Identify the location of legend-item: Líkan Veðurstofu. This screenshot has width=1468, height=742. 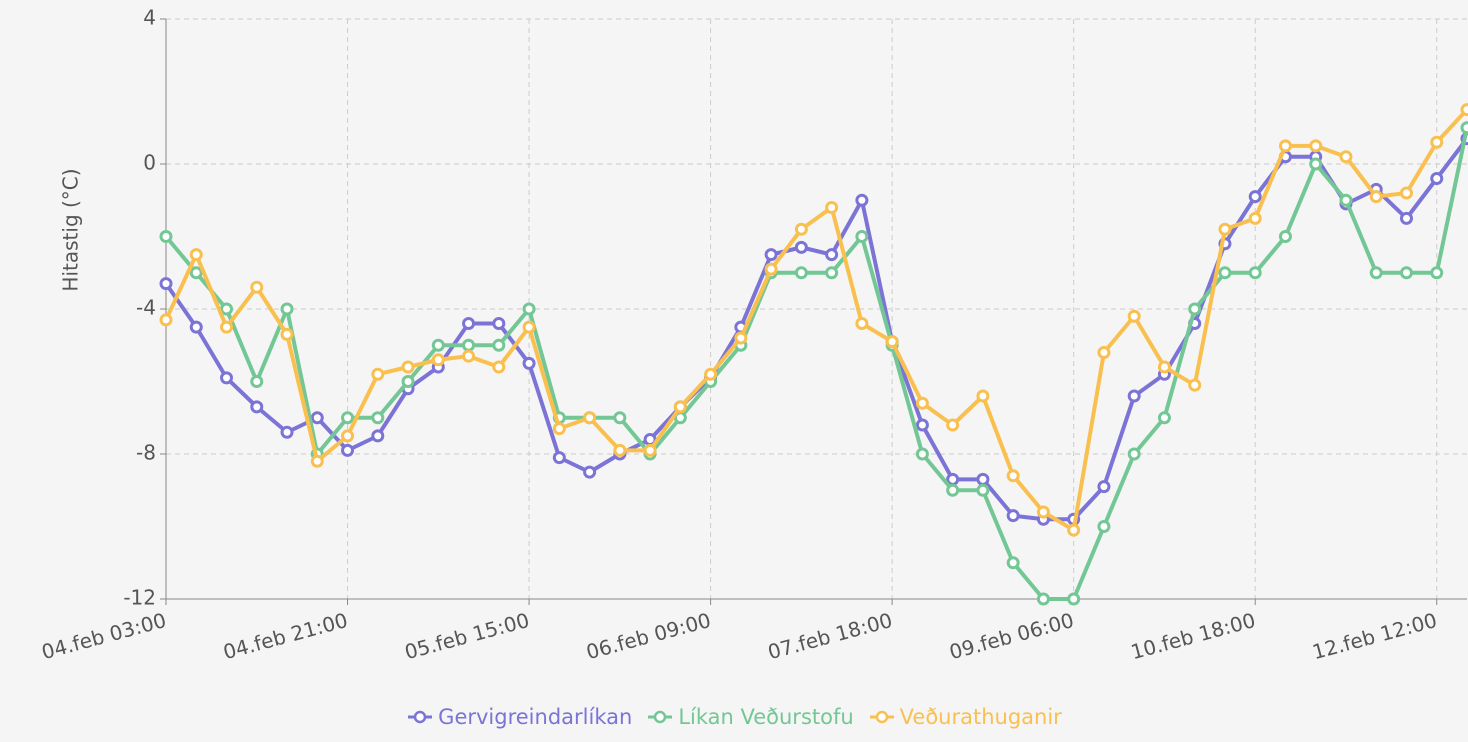
(750, 717).